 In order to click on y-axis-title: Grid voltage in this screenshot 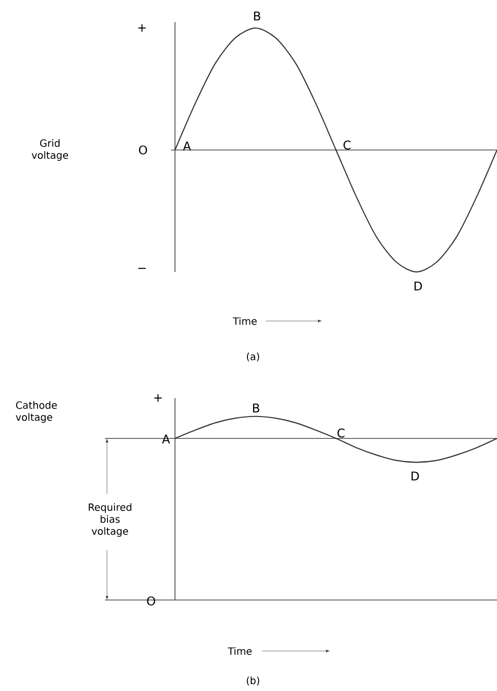, I will do `click(50, 150)`.